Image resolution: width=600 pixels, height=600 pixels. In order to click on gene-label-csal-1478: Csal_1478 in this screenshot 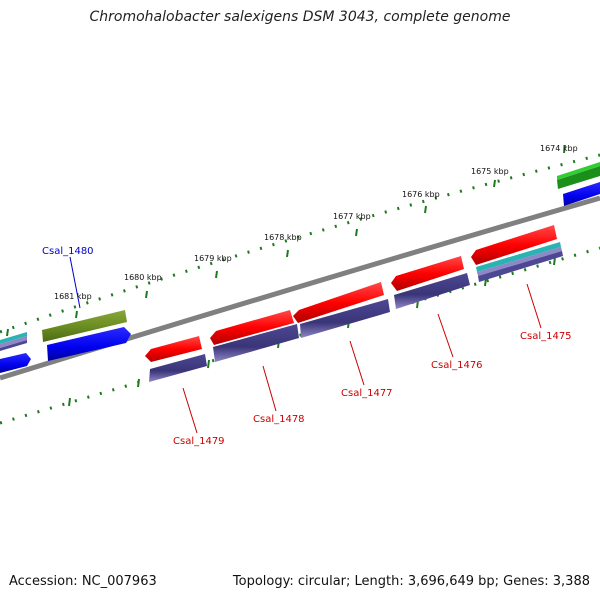, I will do `click(279, 419)`.